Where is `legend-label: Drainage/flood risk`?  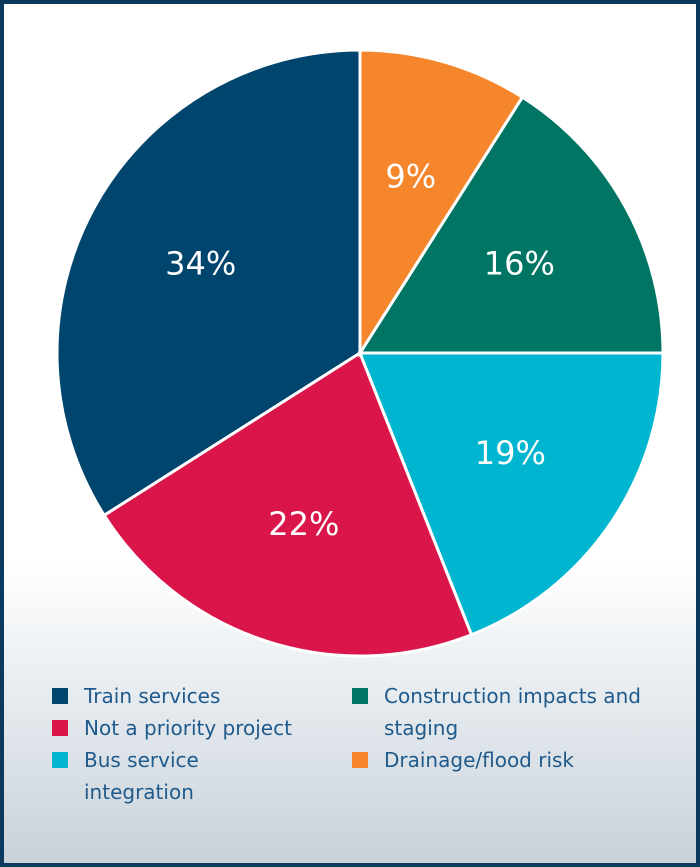 legend-label: Drainage/flood risk is located at coordinates (479, 760).